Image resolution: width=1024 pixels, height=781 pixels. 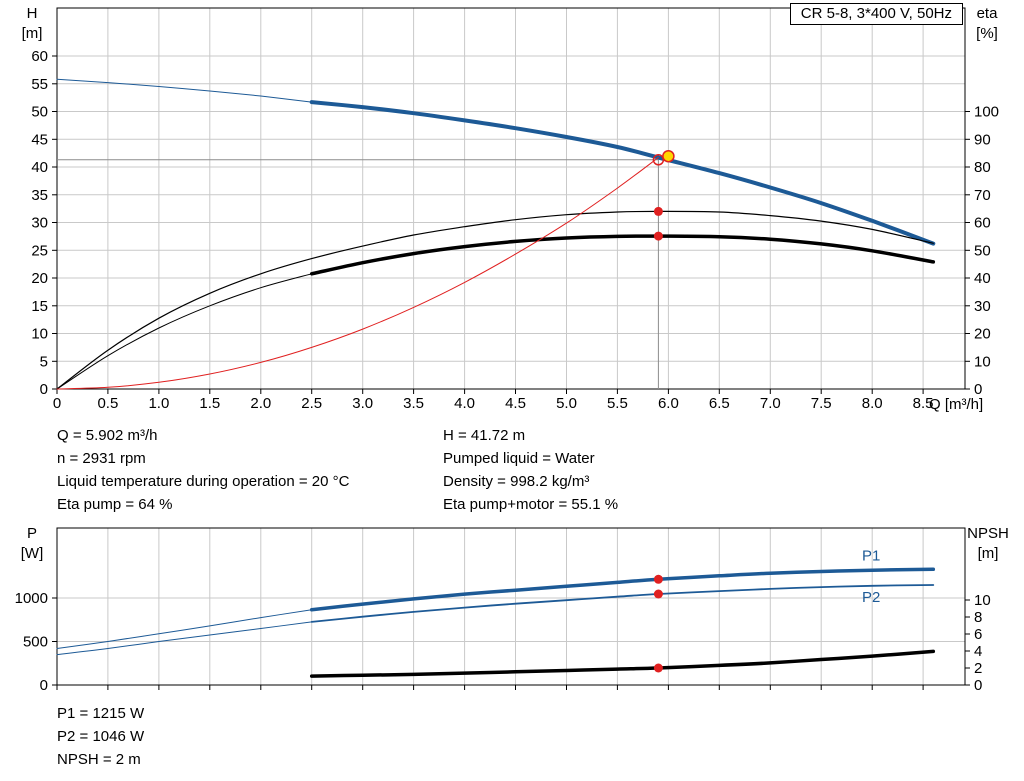 I want to click on svg-text: 500, so click(x=35, y=642).